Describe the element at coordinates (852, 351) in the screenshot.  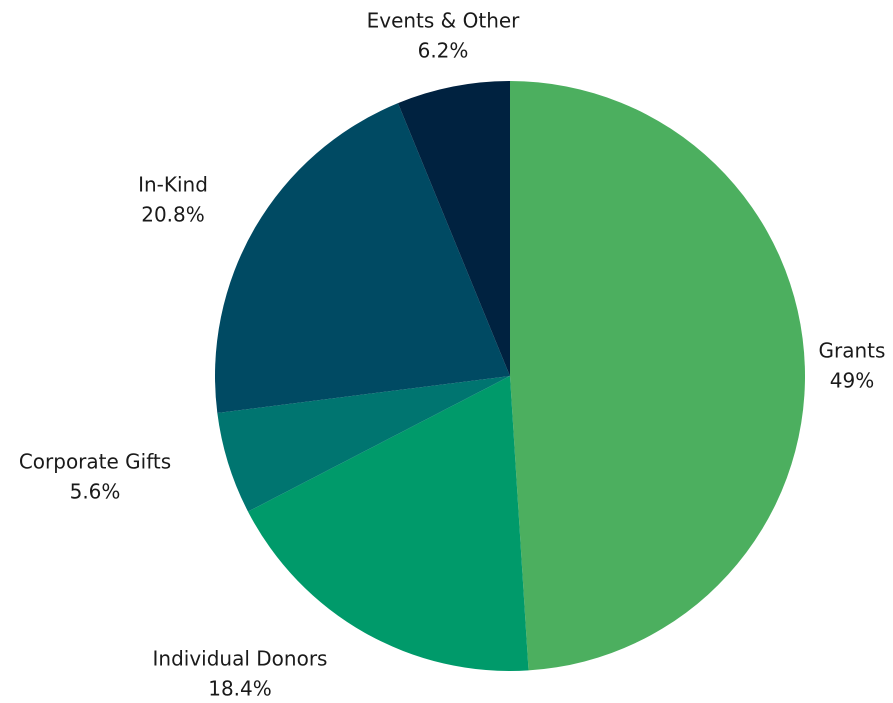
I see `slice-label: Grants` at that location.